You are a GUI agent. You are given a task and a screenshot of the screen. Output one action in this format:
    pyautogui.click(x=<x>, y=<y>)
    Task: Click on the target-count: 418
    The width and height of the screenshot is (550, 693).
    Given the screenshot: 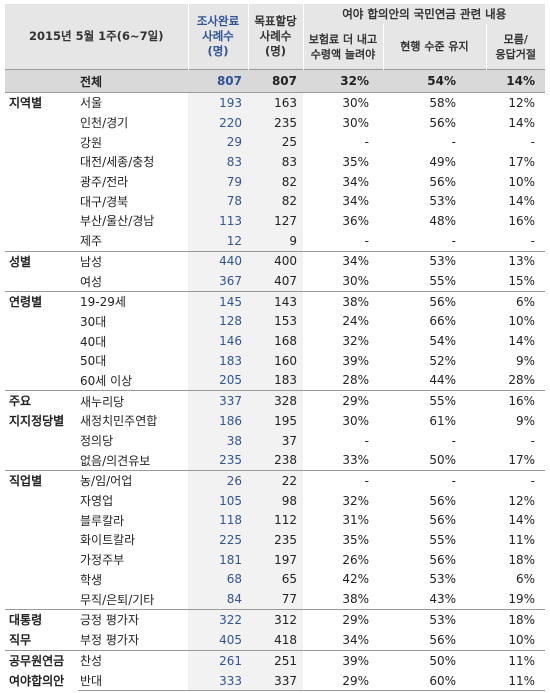 What is the action you would take?
    pyautogui.click(x=275, y=640)
    